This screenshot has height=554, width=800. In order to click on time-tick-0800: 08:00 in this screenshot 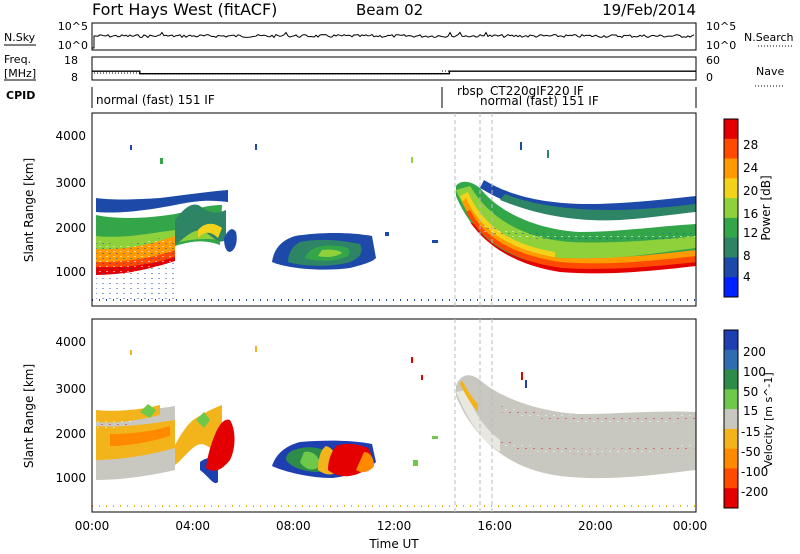, I will do `click(293, 526)`.